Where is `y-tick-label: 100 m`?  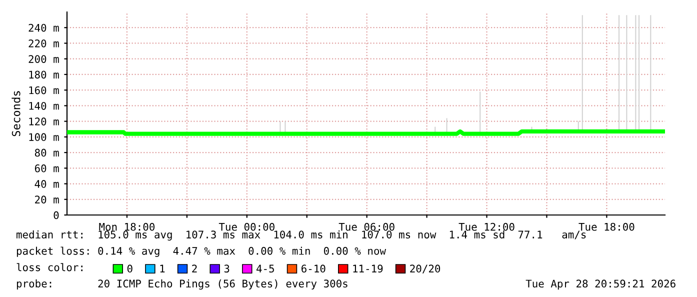 y-tick-label: 100 m is located at coordinates (44, 137).